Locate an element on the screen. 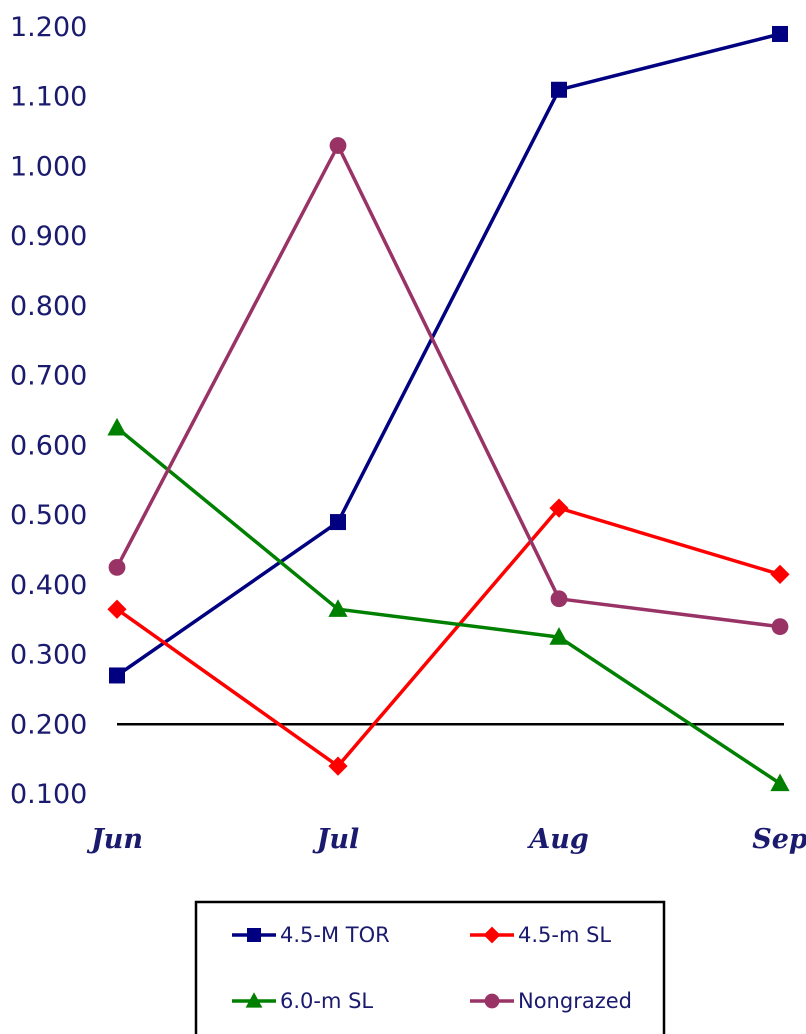 The width and height of the screenshot is (806, 1034). y-tick-label: 1.200 is located at coordinates (48, 27).